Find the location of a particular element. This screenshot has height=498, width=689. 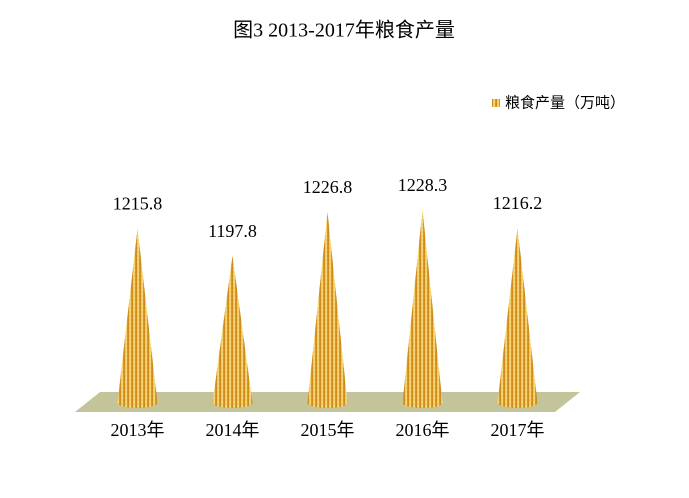

data-label: 1226.8 is located at coordinates (328, 187).